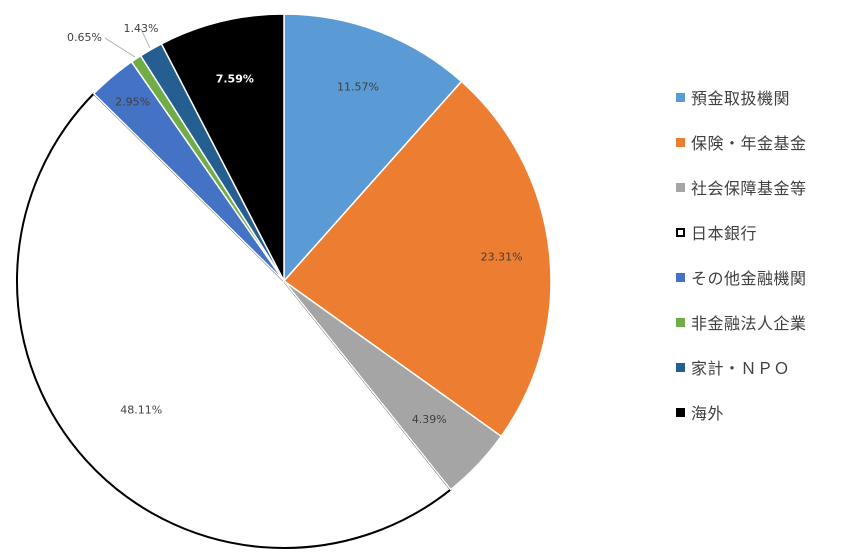 The width and height of the screenshot is (853, 558). What do you see at coordinates (741, 368) in the screenshot?
I see `legend-label: 家計・ＮＰＯ` at bounding box center [741, 368].